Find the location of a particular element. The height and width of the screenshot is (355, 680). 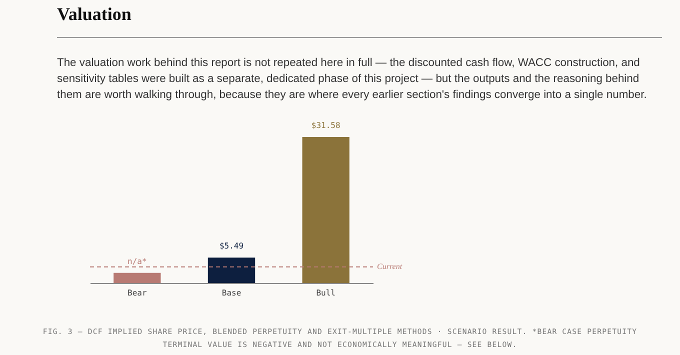

chart-subtitle: The valuation work behind this report is not repeated here in full — the discounted cash flow, WACC construction, and sensitivity tables were built as a separate, dedicated phase of this project — but the outputs and the reasoning behind them are worth walking through, because they are where every earlier section's findings converge into a single number. is located at coordinates (352, 79).